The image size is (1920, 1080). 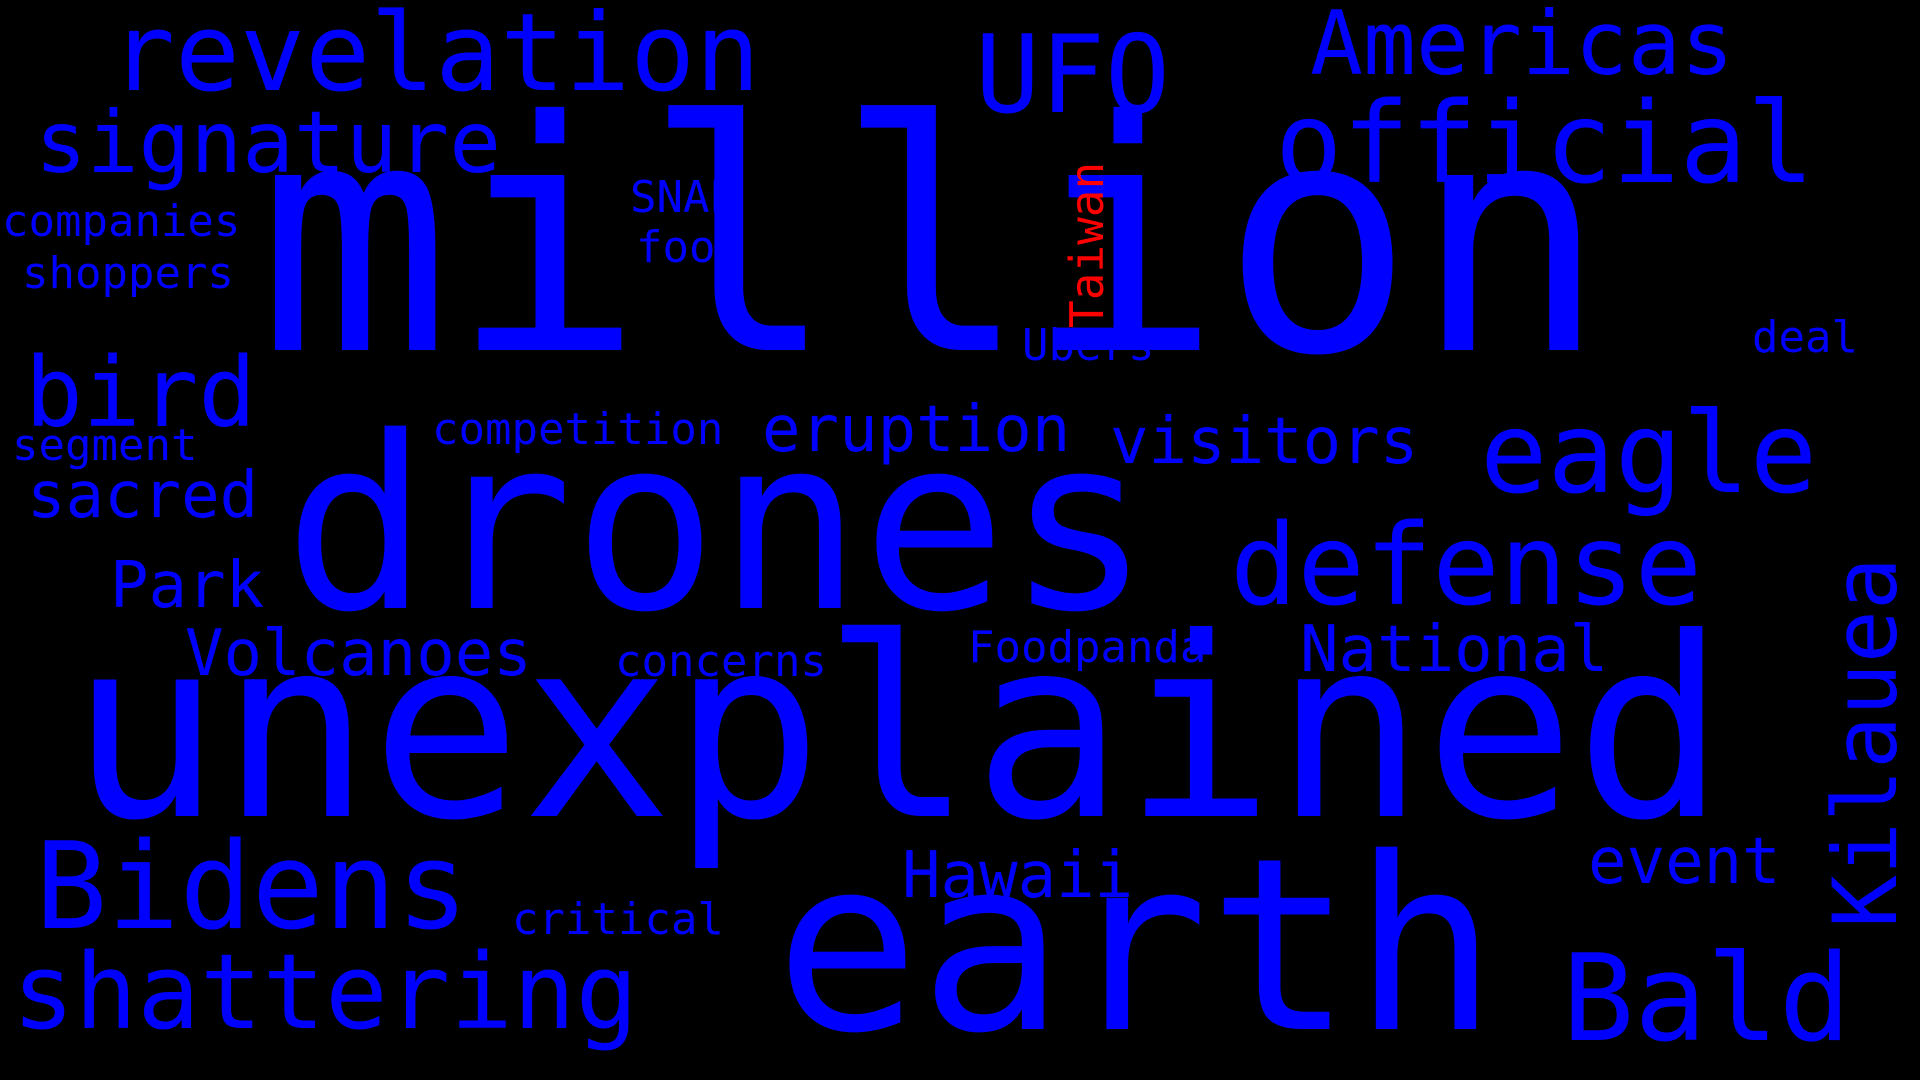 I want to click on word-americas: Americas, so click(x=1522, y=47).